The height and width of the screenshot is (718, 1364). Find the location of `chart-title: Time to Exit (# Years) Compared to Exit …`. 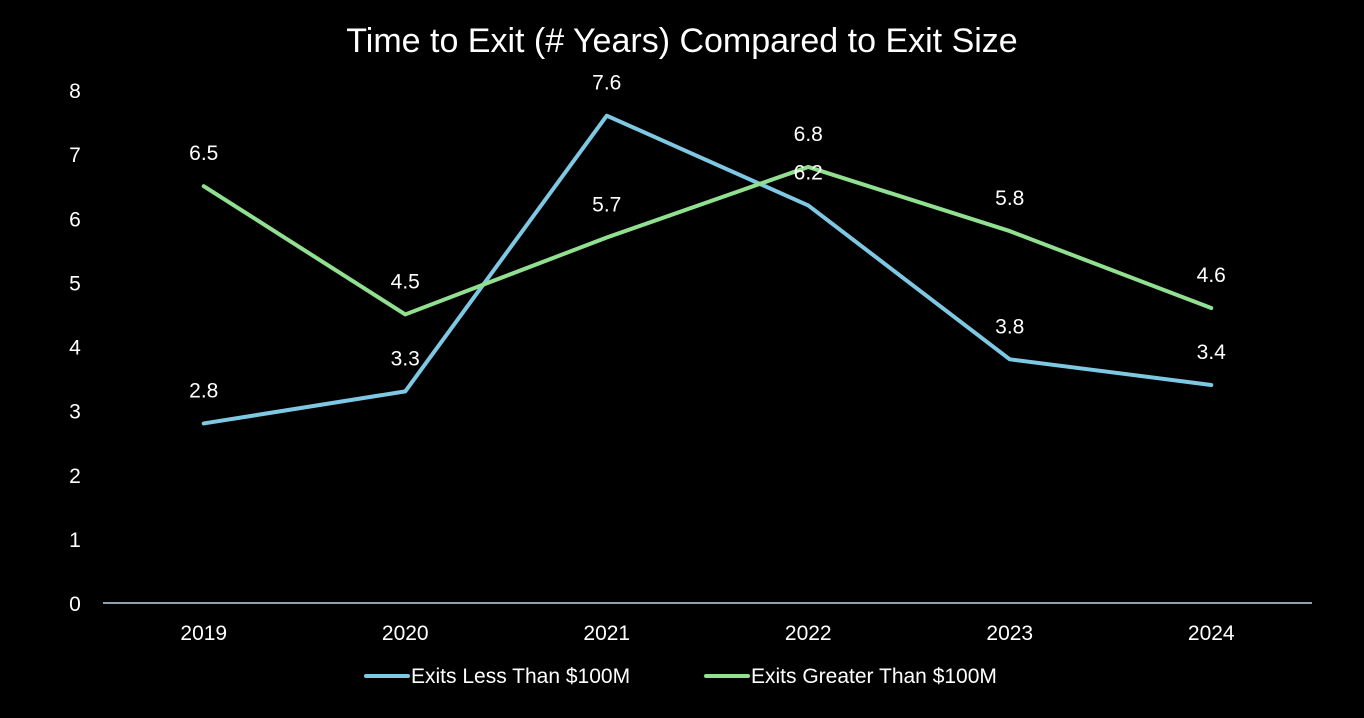

chart-title: Time to Exit (# Years) Compared to Exit … is located at coordinates (682, 41).